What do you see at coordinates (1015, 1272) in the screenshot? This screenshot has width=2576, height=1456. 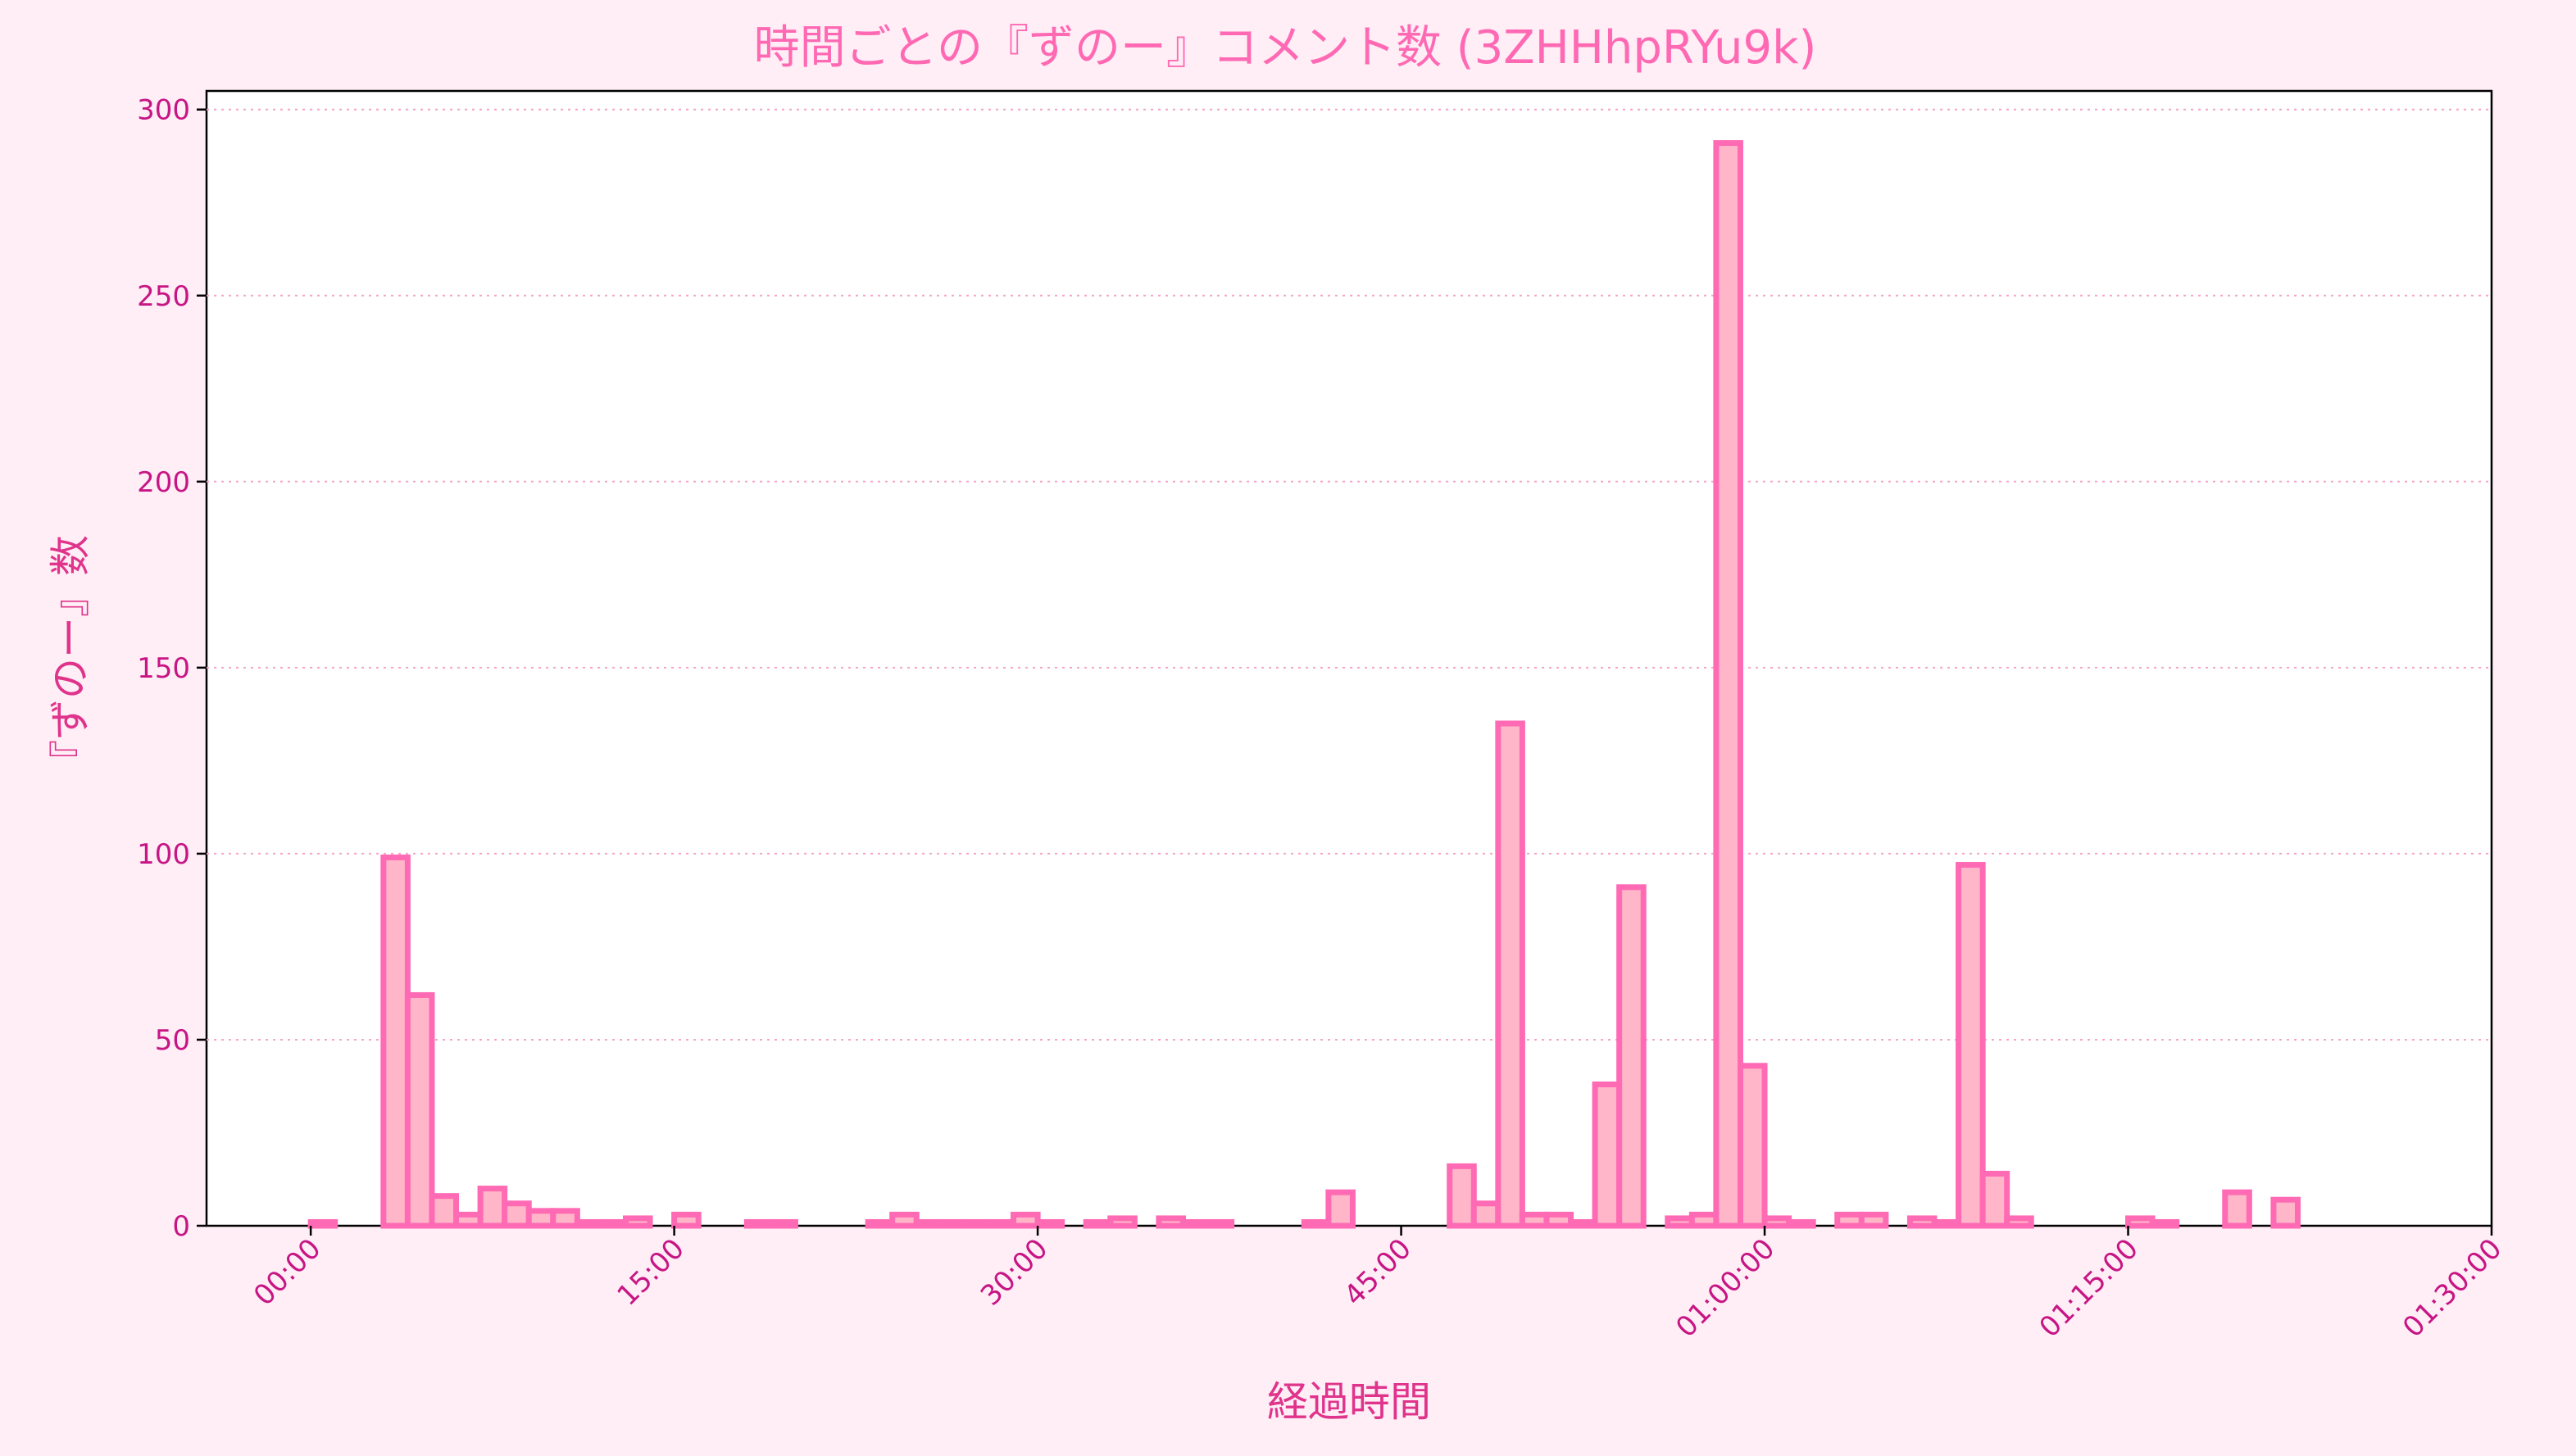 I see `x-tick-label: 30:00` at bounding box center [1015, 1272].